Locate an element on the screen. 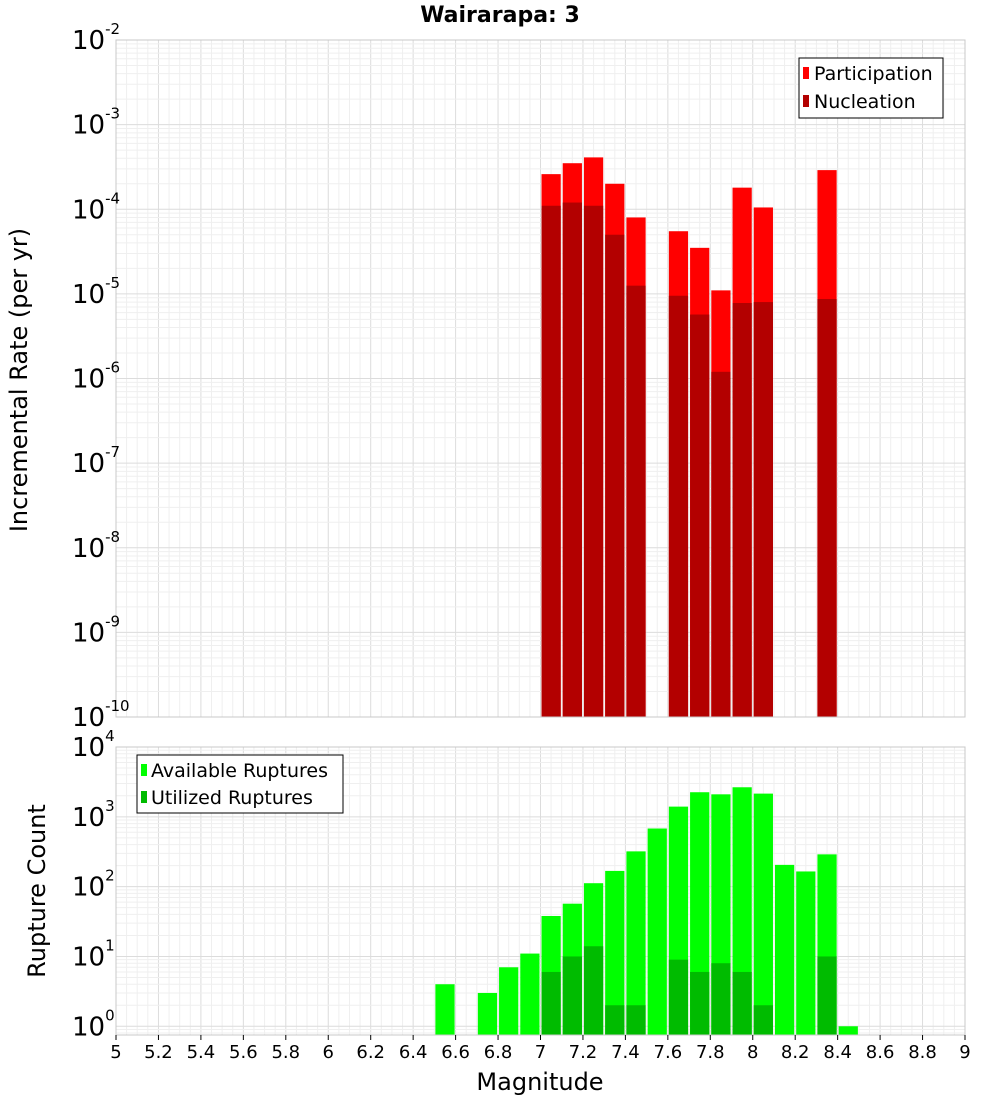 Image resolution: width=1000 pixels, height=1100 pixels. y-tick-label: 10⁻³ is located at coordinates (96, 123).